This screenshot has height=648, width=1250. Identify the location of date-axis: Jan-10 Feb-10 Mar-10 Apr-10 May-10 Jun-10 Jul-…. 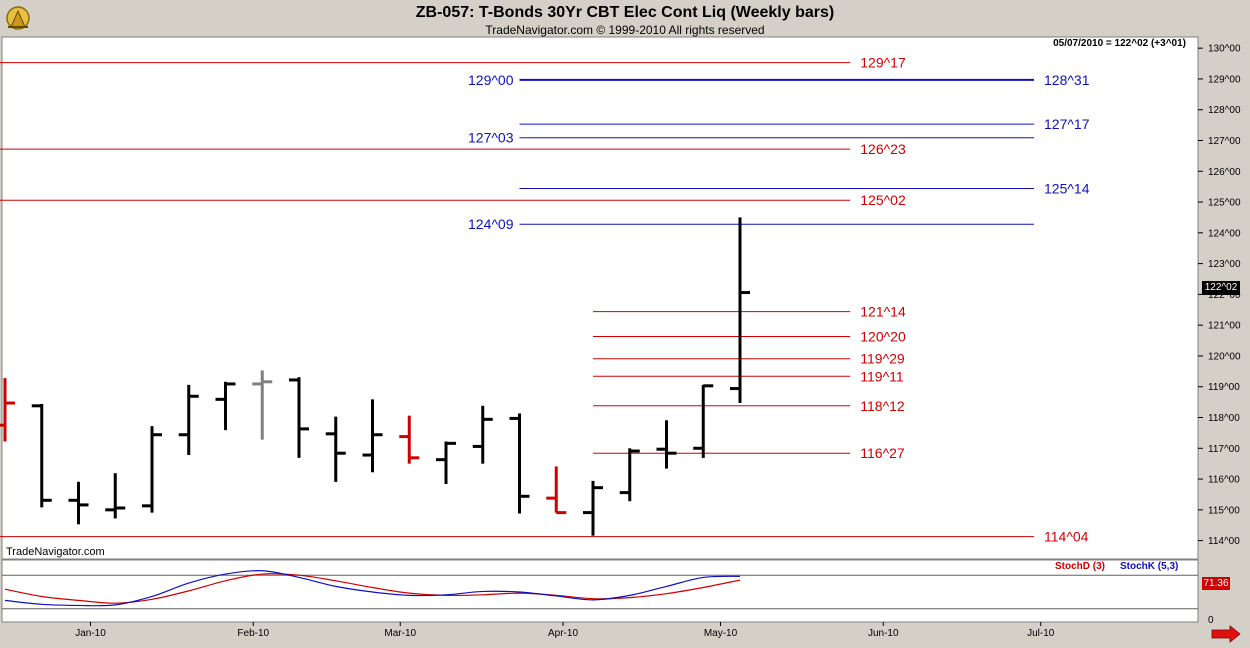
(565, 630).